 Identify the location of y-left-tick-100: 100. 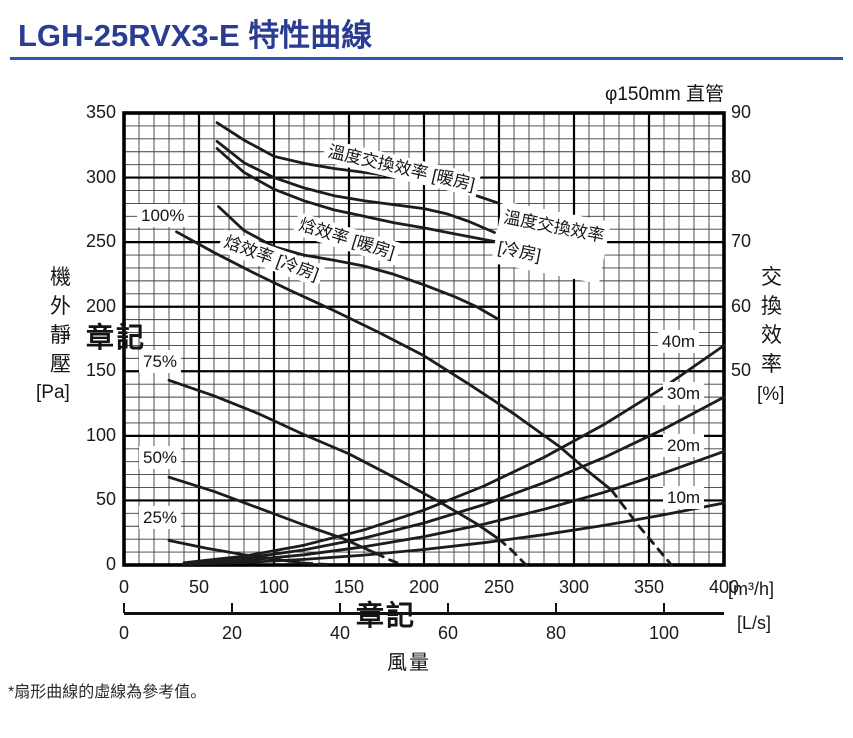
(100, 434).